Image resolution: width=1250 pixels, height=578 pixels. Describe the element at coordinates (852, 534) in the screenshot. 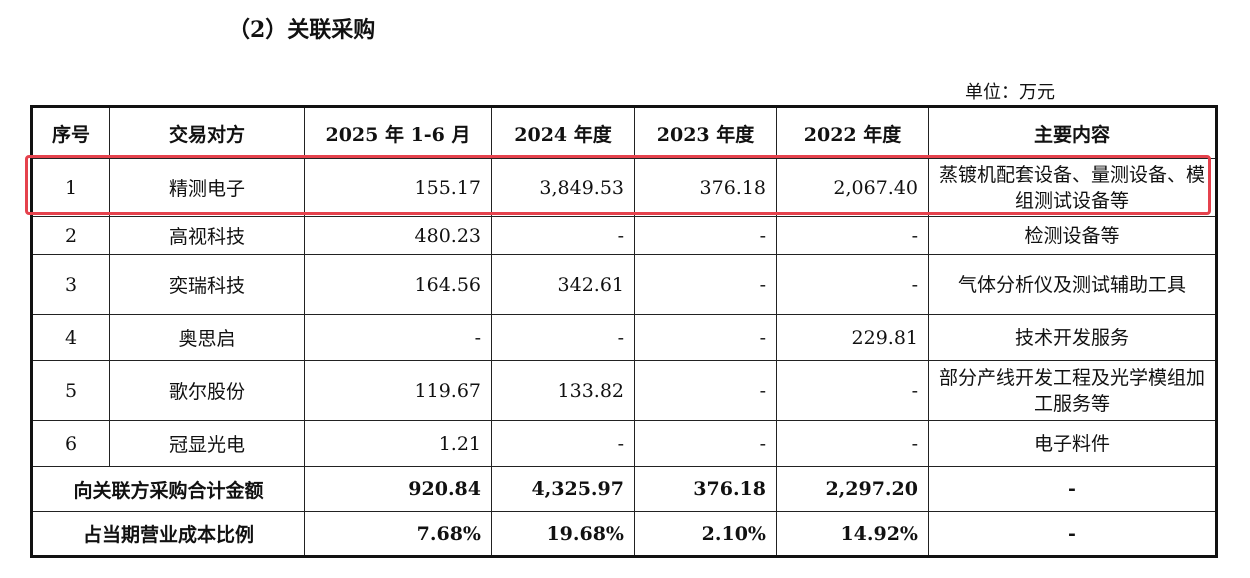

I see `table-cell: 14.92%` at that location.